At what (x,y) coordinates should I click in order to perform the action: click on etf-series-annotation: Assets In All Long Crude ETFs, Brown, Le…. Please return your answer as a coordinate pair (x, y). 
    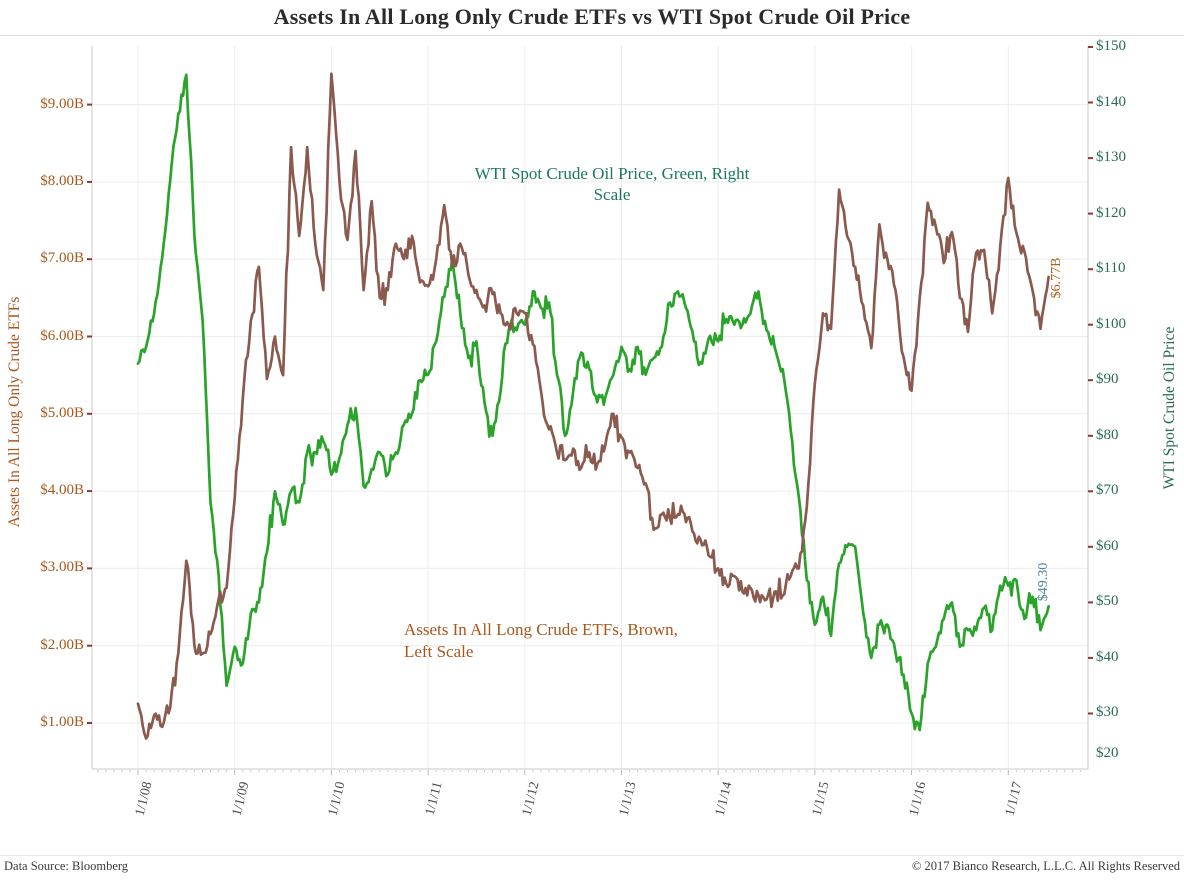
    Looking at the image, I should click on (574, 641).